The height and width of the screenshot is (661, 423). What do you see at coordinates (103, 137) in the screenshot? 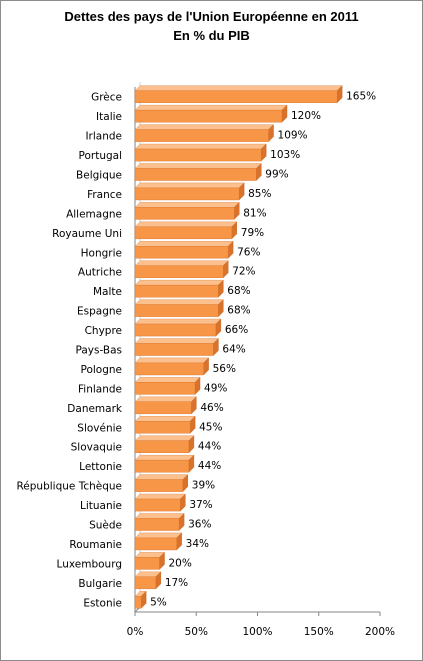
I see `category-label: Irlande` at bounding box center [103, 137].